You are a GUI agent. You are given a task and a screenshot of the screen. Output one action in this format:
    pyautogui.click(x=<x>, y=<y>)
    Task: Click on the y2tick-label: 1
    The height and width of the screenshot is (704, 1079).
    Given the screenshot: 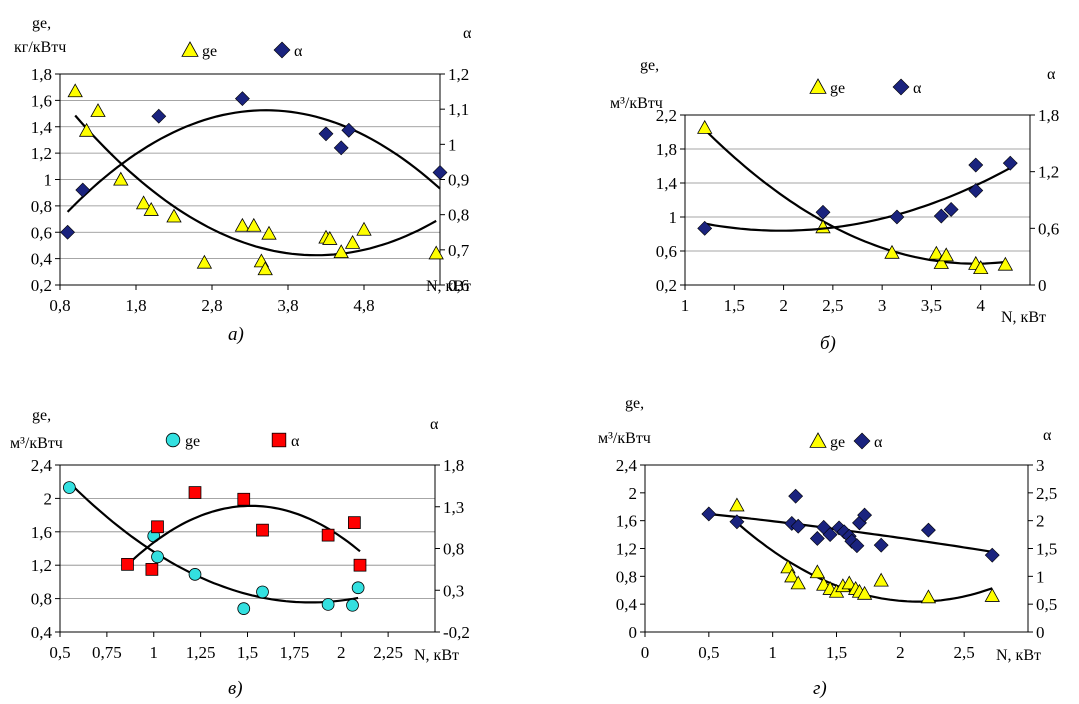 What is the action you would take?
    pyautogui.click(x=452, y=144)
    